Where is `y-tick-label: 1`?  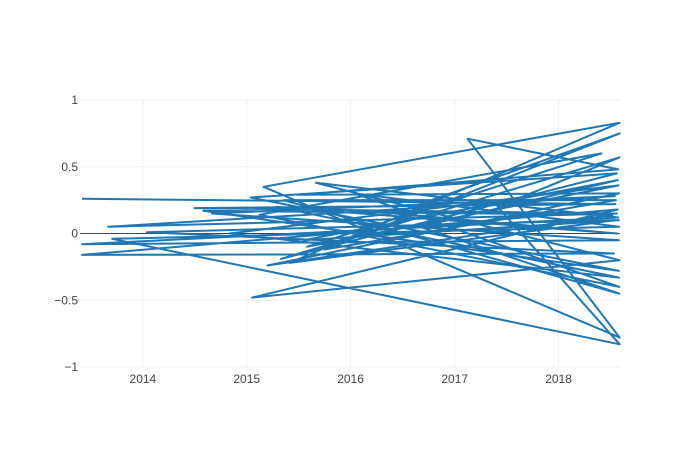 y-tick-label: 1 is located at coordinates (74, 100).